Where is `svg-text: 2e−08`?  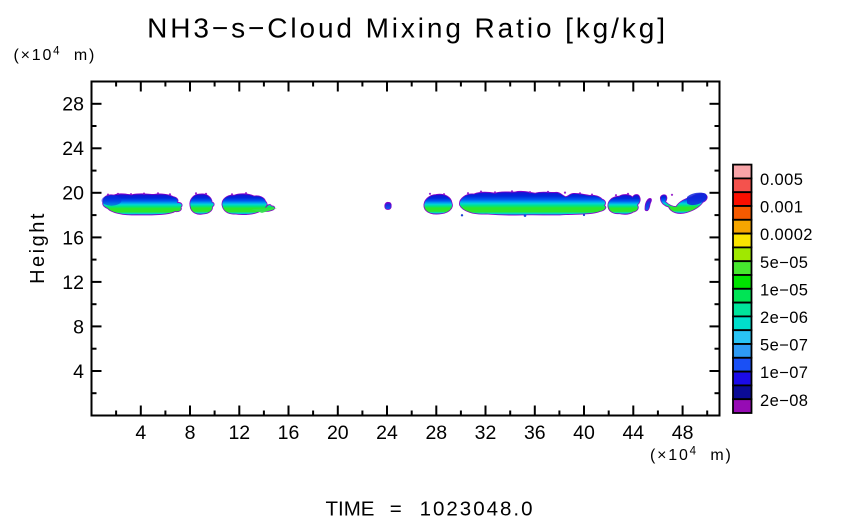
svg-text: 2e−08 is located at coordinates (784, 401).